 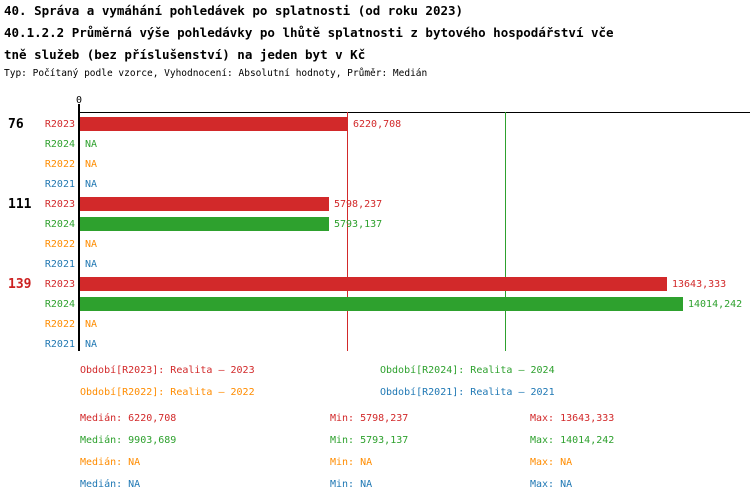 I want to click on bar-value-label: 6220,708, so click(x=377, y=124).